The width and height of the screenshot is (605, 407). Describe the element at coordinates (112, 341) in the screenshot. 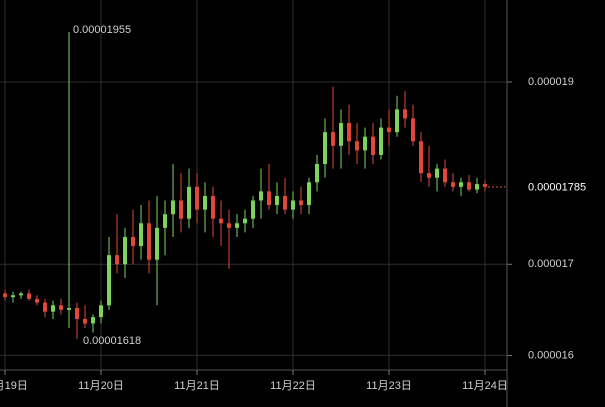

I see `min-price-label: 0.00001618` at that location.